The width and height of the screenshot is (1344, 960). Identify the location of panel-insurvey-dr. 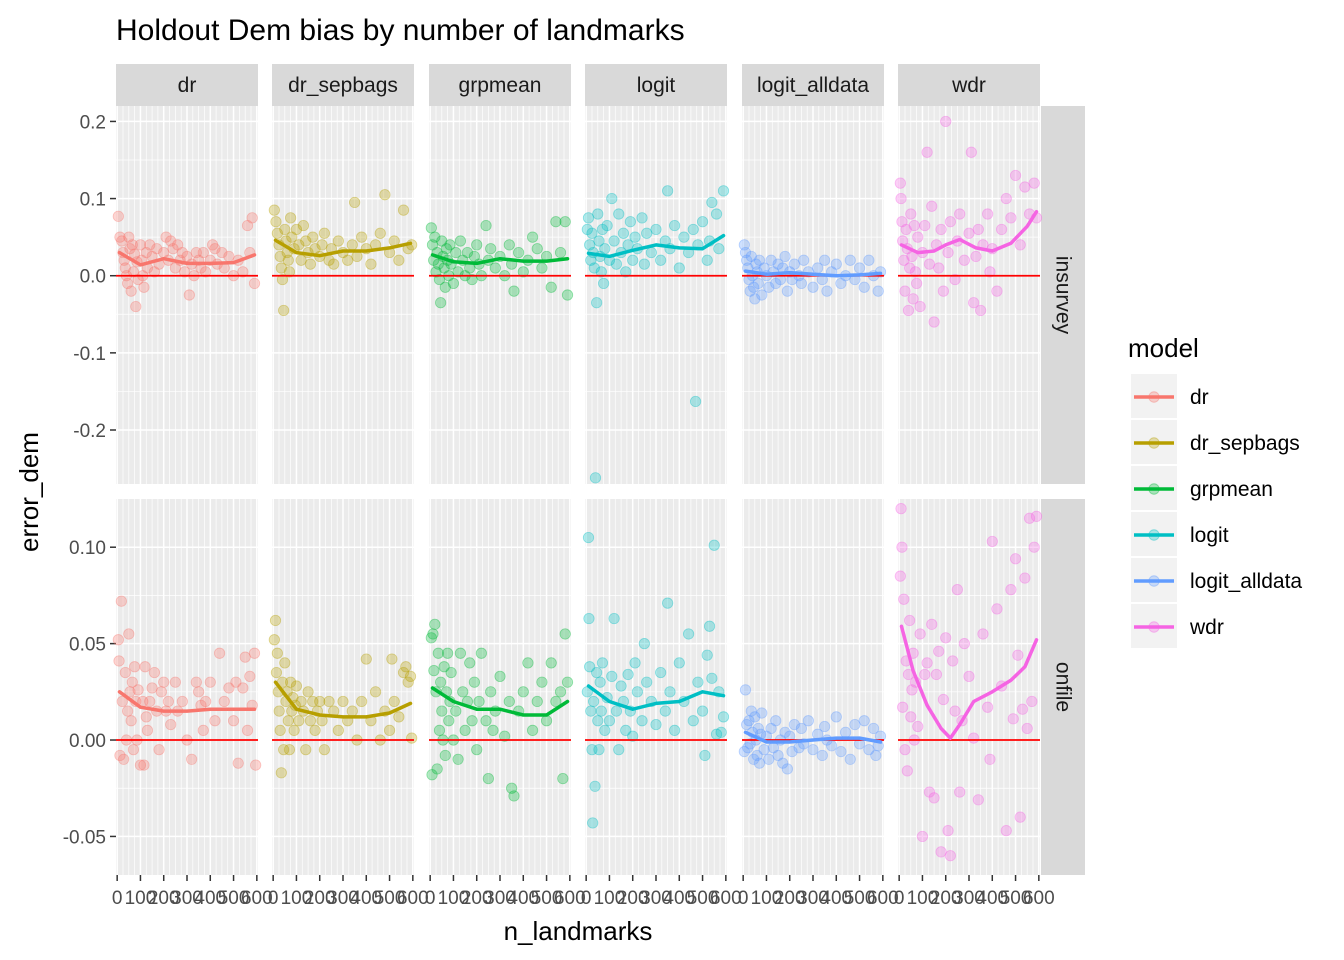
(186, 295).